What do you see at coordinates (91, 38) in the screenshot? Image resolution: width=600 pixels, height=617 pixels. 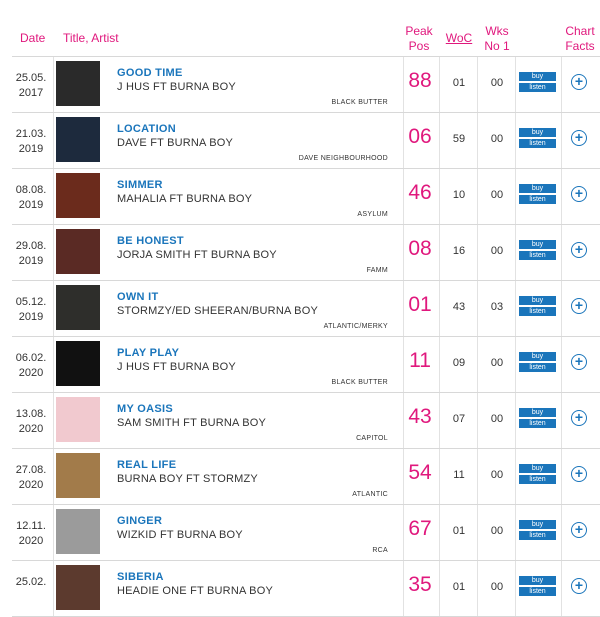 I see `header-title-artist: Title, Artist` at bounding box center [91, 38].